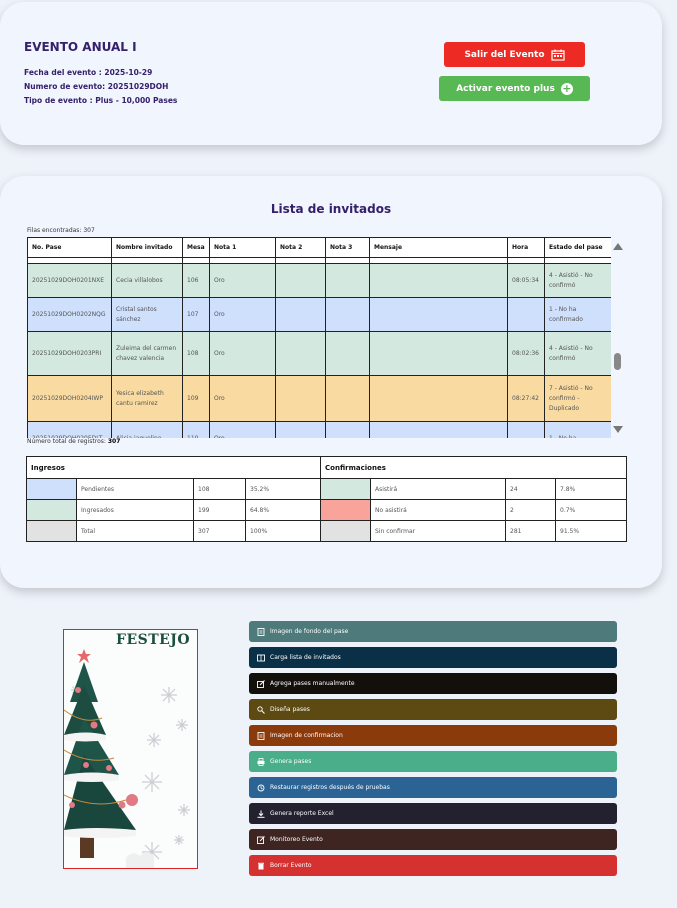 The image size is (677, 908). I want to click on cell-hora, so click(526, 429).